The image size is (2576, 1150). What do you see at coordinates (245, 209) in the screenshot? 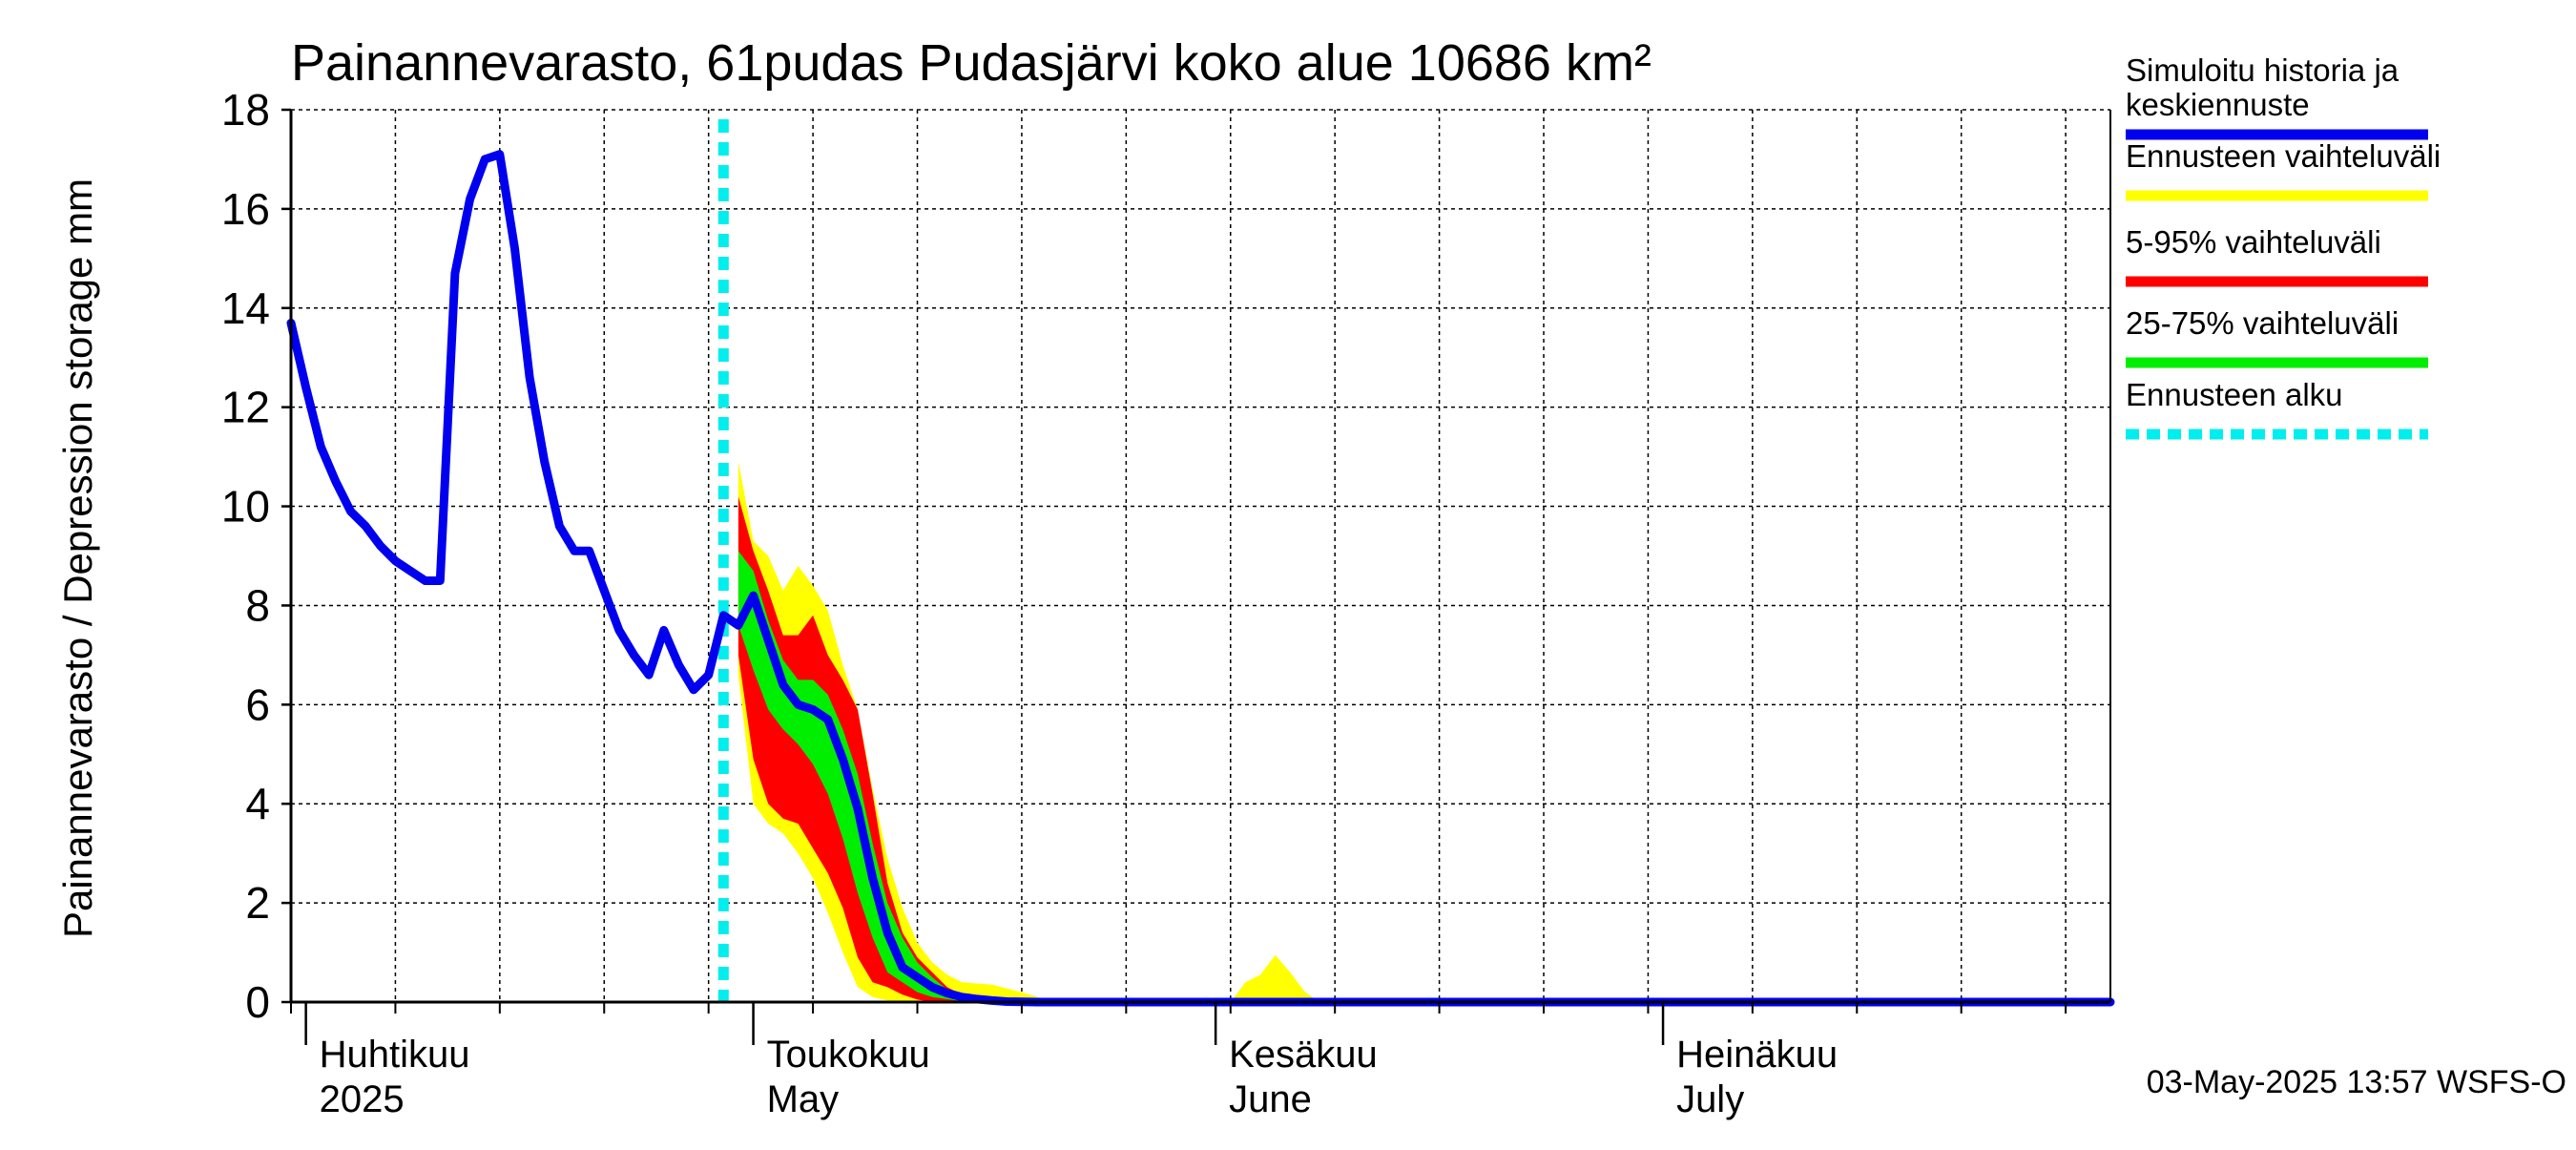
I see `y-tick-label: 16` at bounding box center [245, 209].